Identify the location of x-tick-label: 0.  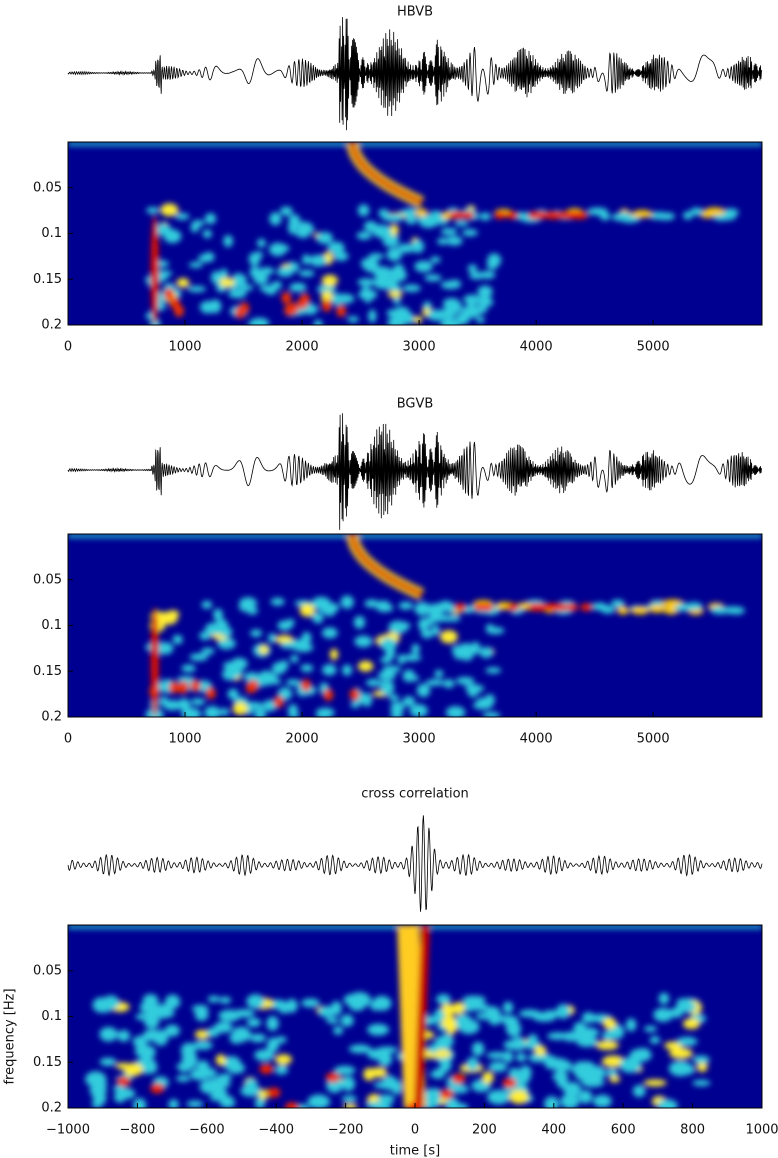
(68, 347).